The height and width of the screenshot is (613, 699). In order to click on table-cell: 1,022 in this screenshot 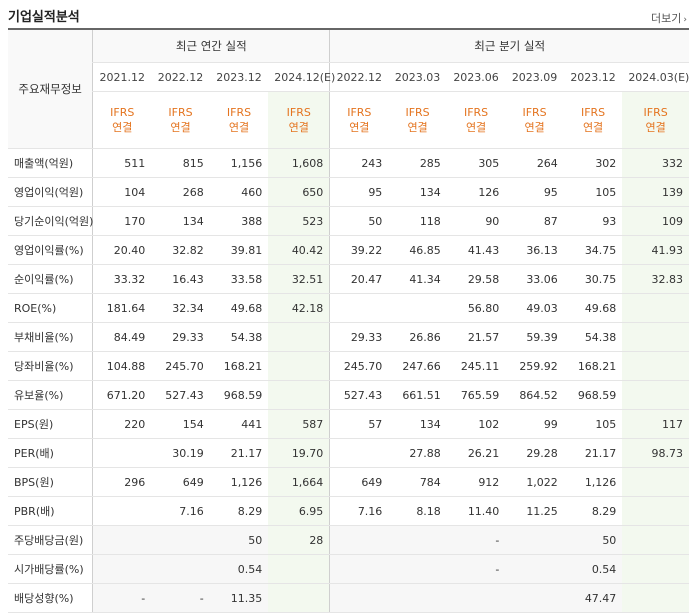, I will do `click(534, 482)`.